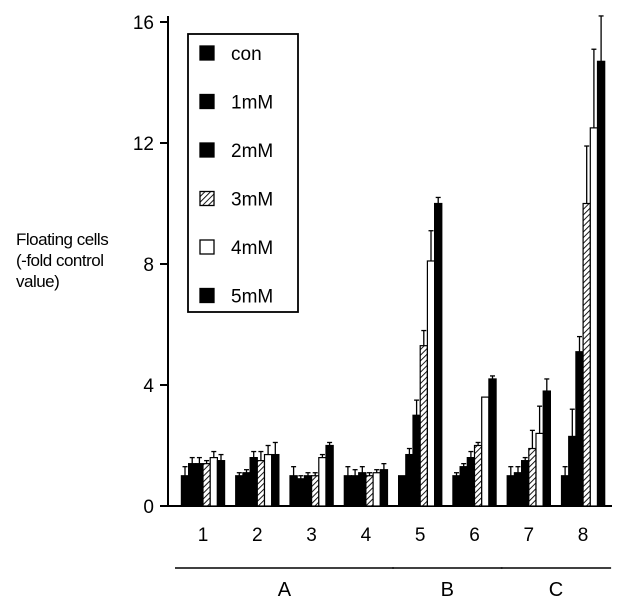 Image resolution: width=621 pixels, height=603 pixels. Describe the element at coordinates (252, 200) in the screenshot. I see `legend-label: 3mM` at that location.